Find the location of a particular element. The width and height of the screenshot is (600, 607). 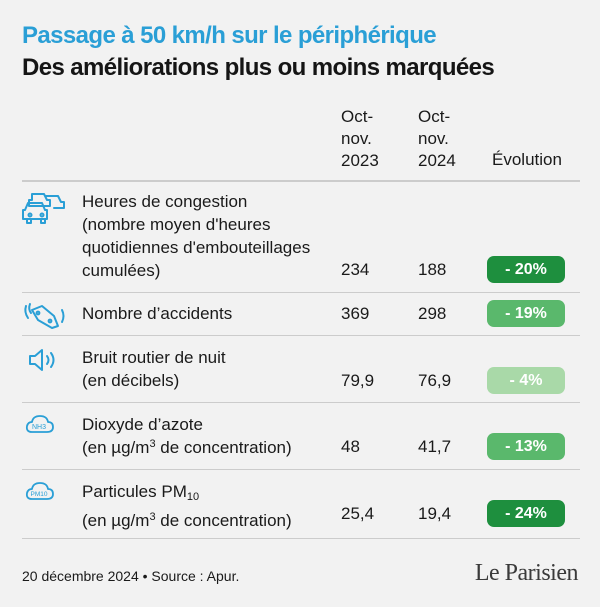

row-label-line: Heures de congestion is located at coordinates (165, 201).